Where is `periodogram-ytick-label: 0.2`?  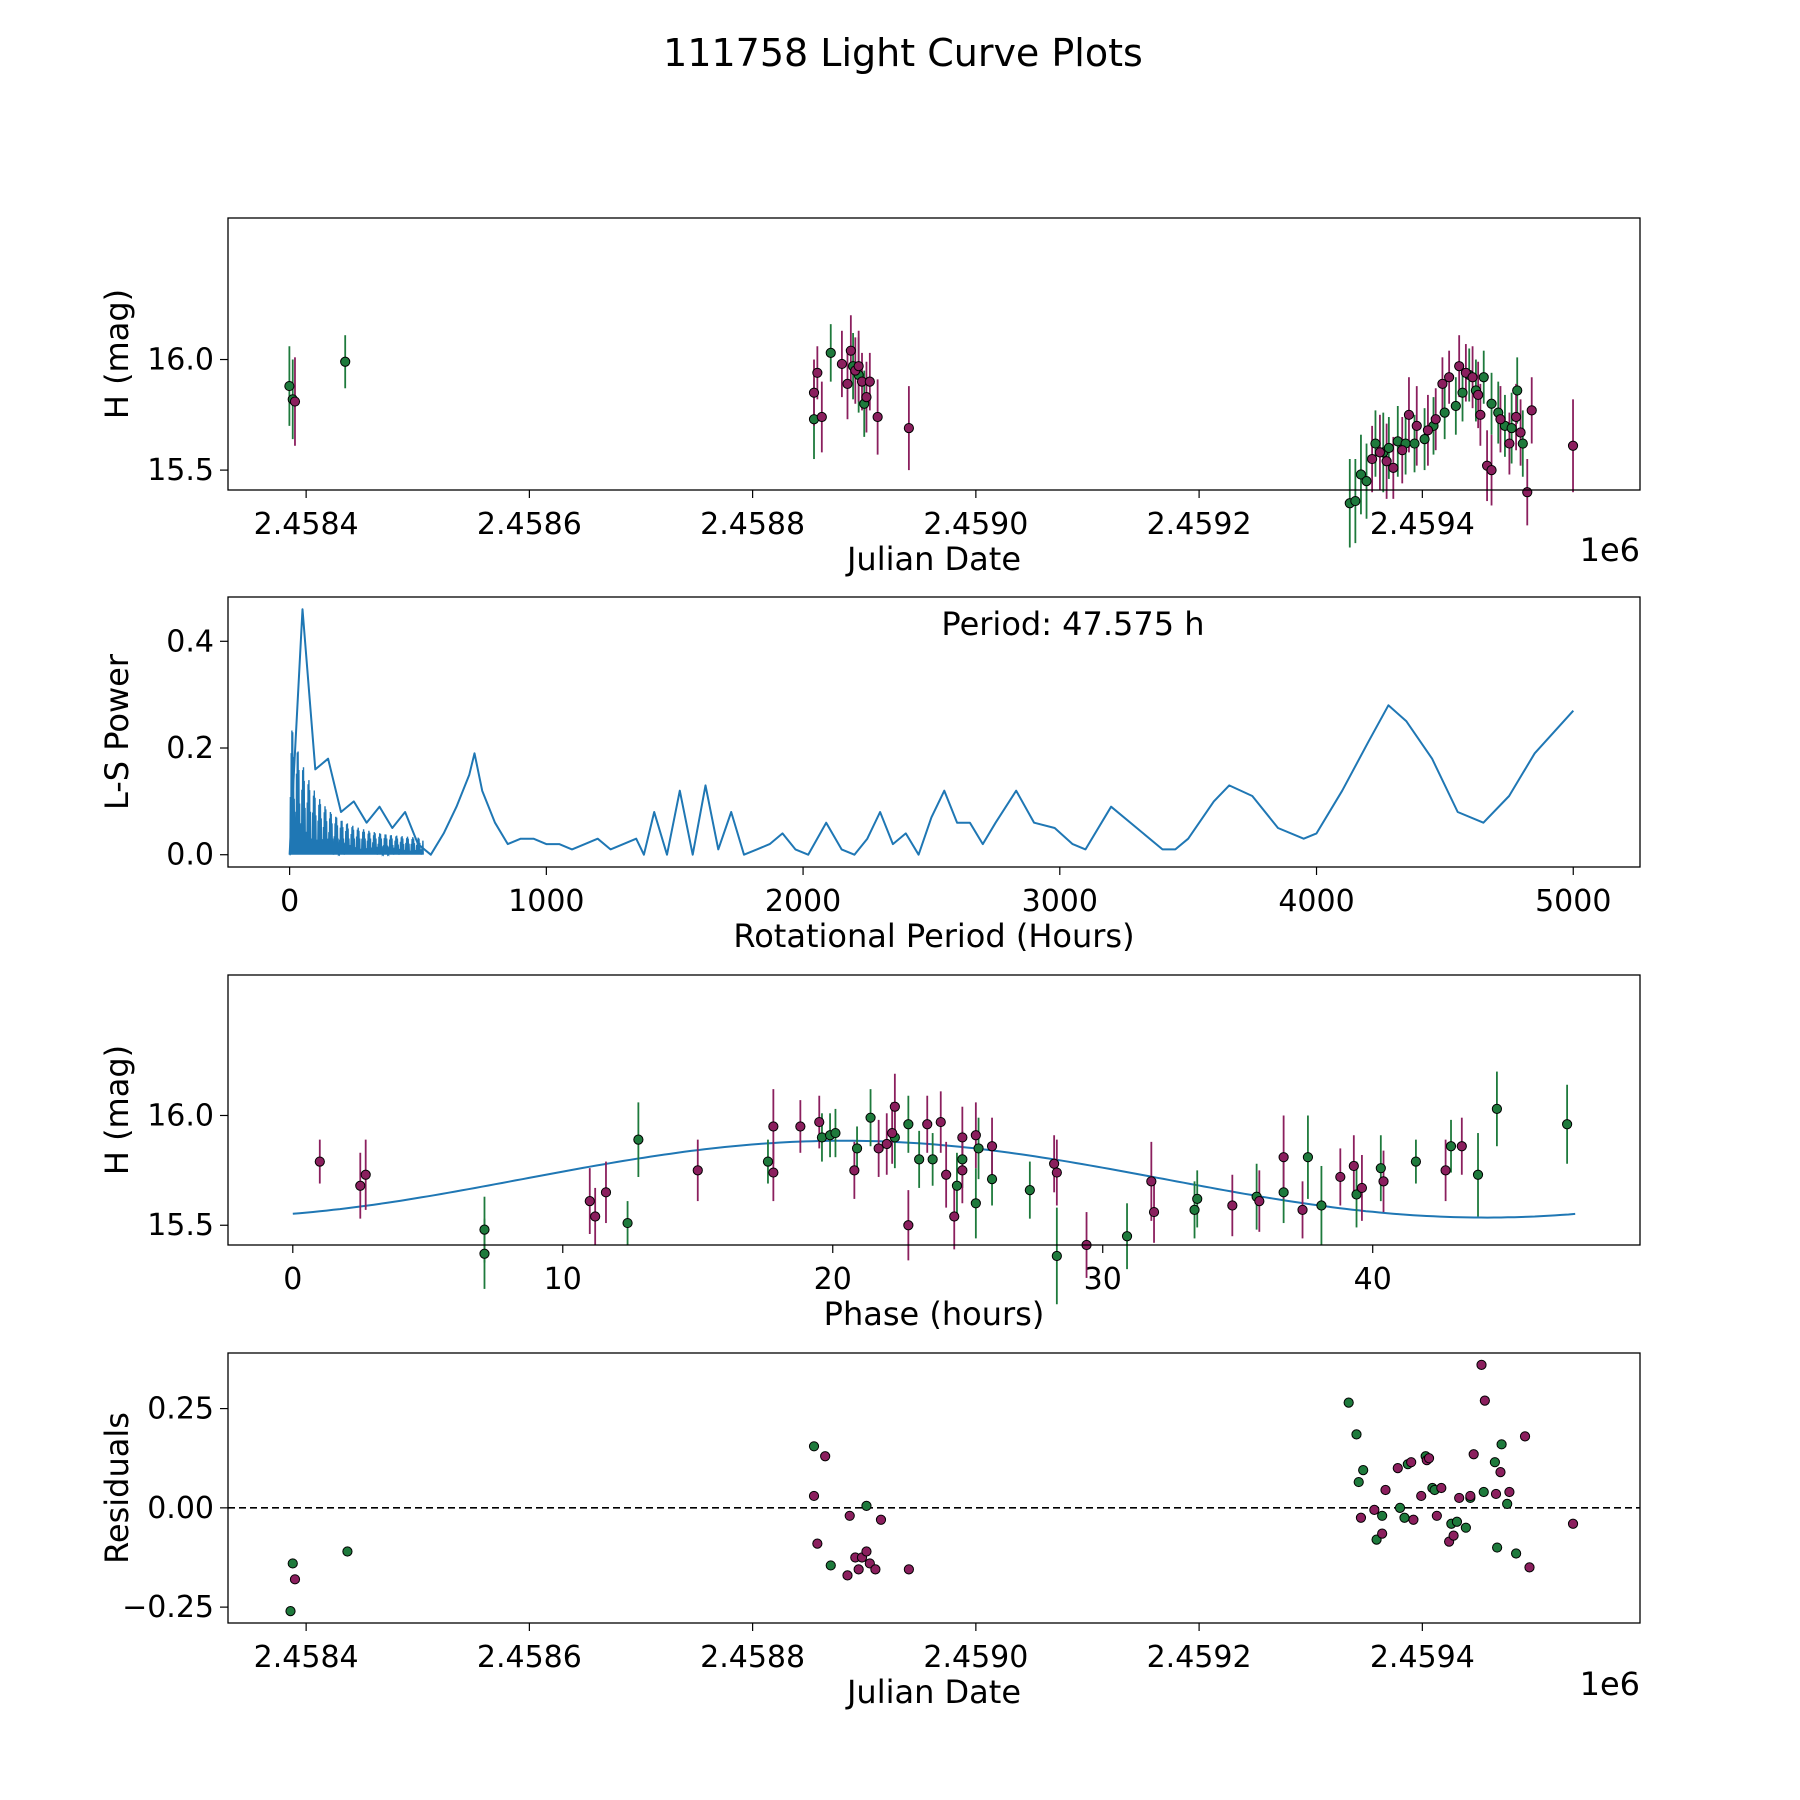
periodogram-ytick-label: 0.2 is located at coordinates (190, 748).